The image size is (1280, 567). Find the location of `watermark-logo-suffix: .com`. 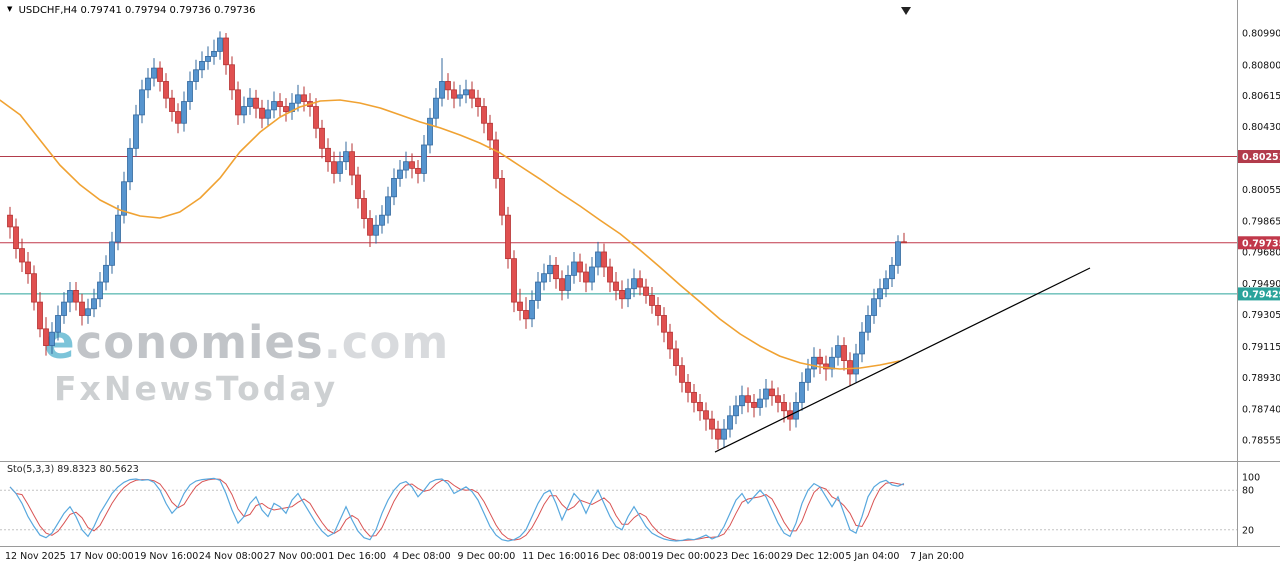

watermark-logo-suffix: .com is located at coordinates (386, 342).